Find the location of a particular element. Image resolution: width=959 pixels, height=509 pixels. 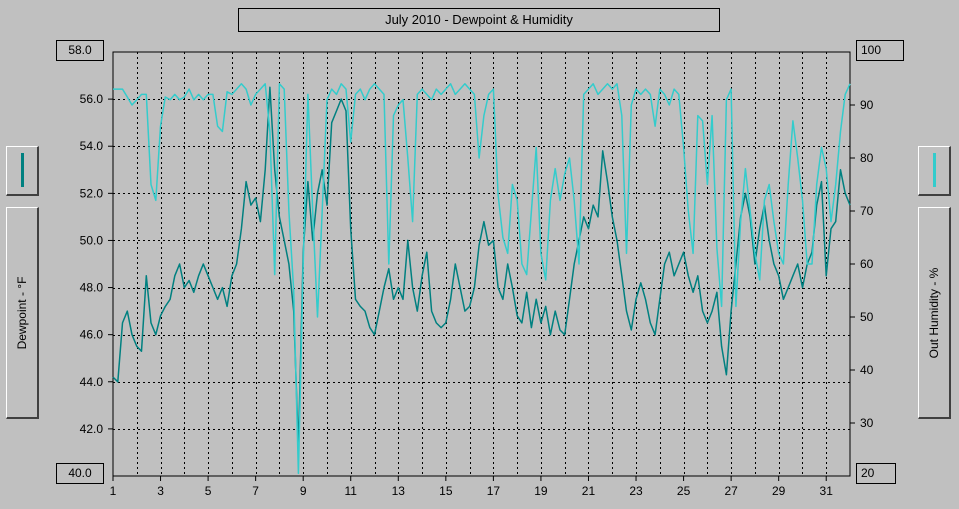

x-tick-label: 5 is located at coordinates (208, 491).